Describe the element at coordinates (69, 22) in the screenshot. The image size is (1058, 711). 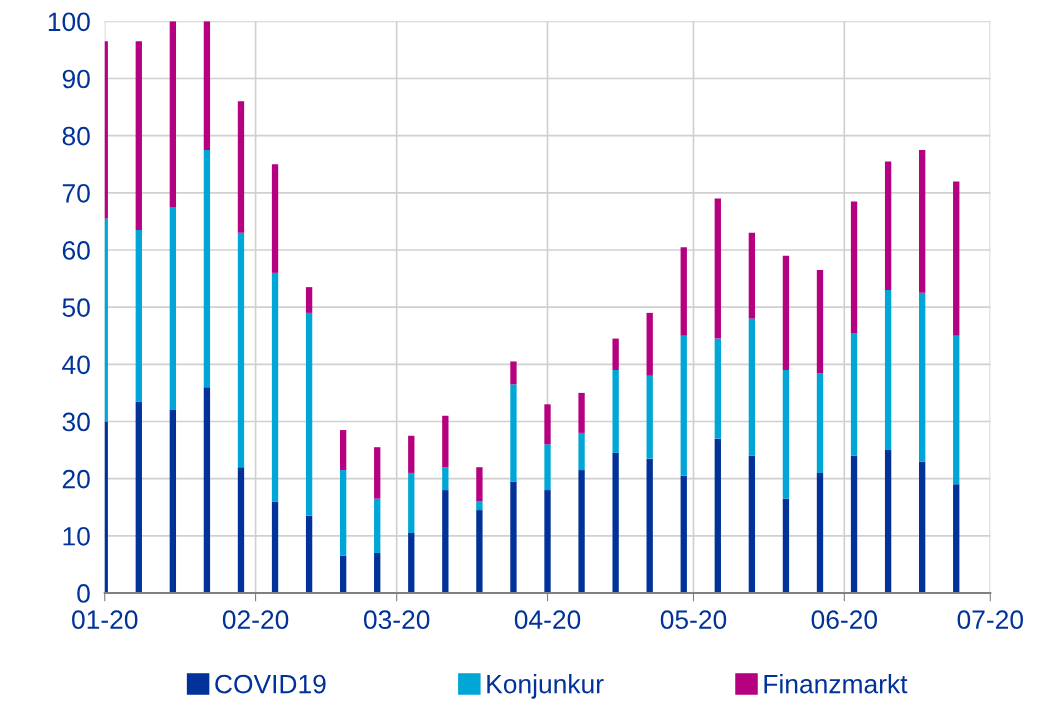
I see `y-tick-label: 100` at that location.